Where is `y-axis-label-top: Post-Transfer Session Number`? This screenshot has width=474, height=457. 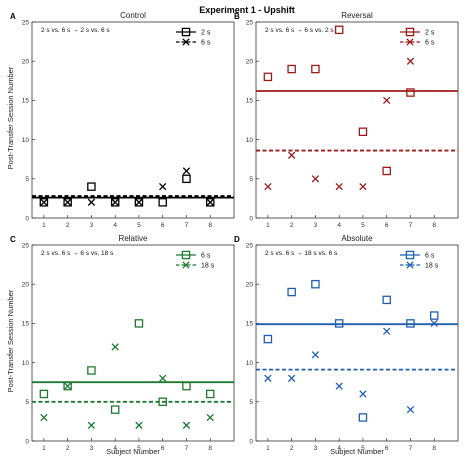 y-axis-label-top: Post-Transfer Session Number is located at coordinates (10, 117).